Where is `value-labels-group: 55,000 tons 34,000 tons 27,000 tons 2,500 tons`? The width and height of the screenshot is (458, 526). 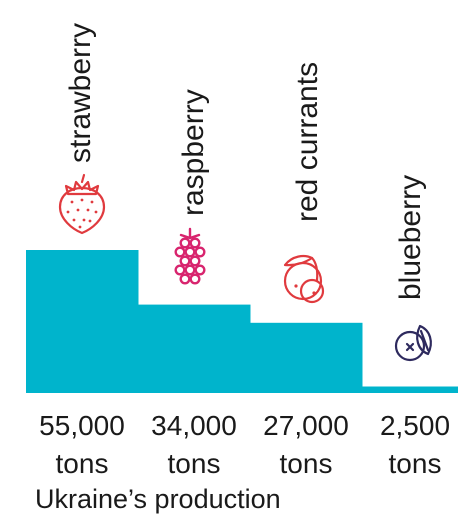 value-labels-group: 55,000 tons 34,000 tons 27,000 tons 2,500 tons is located at coordinates (244, 444).